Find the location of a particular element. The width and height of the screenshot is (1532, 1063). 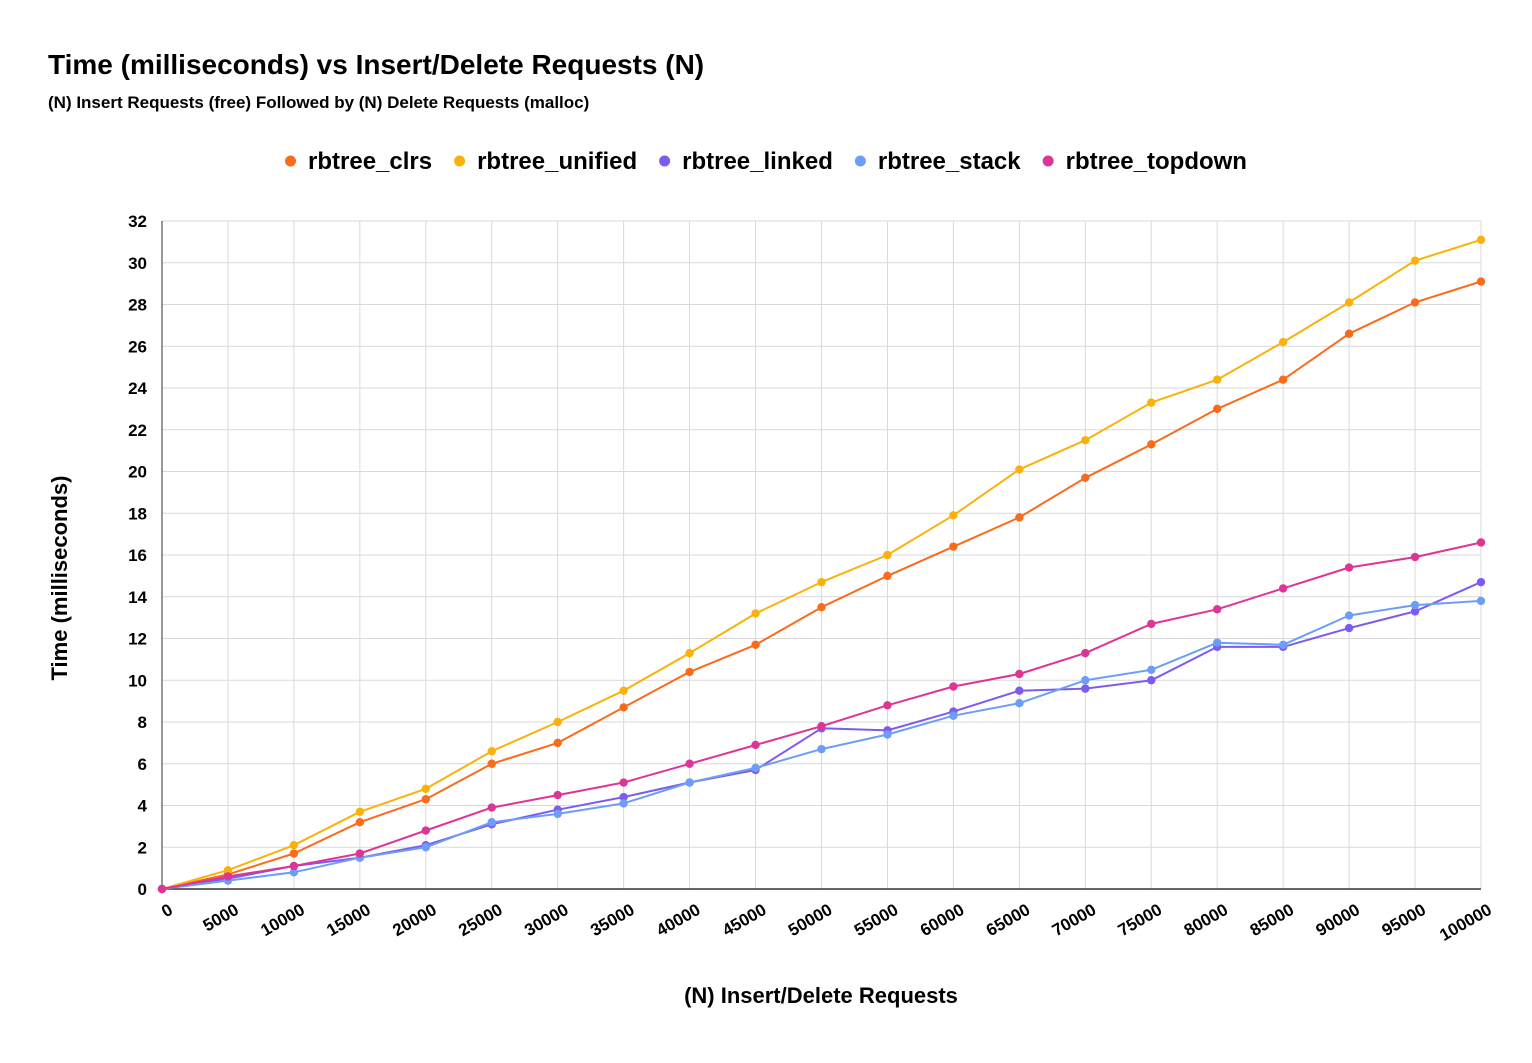

x-tick-label: 80000 is located at coordinates (1206, 920).